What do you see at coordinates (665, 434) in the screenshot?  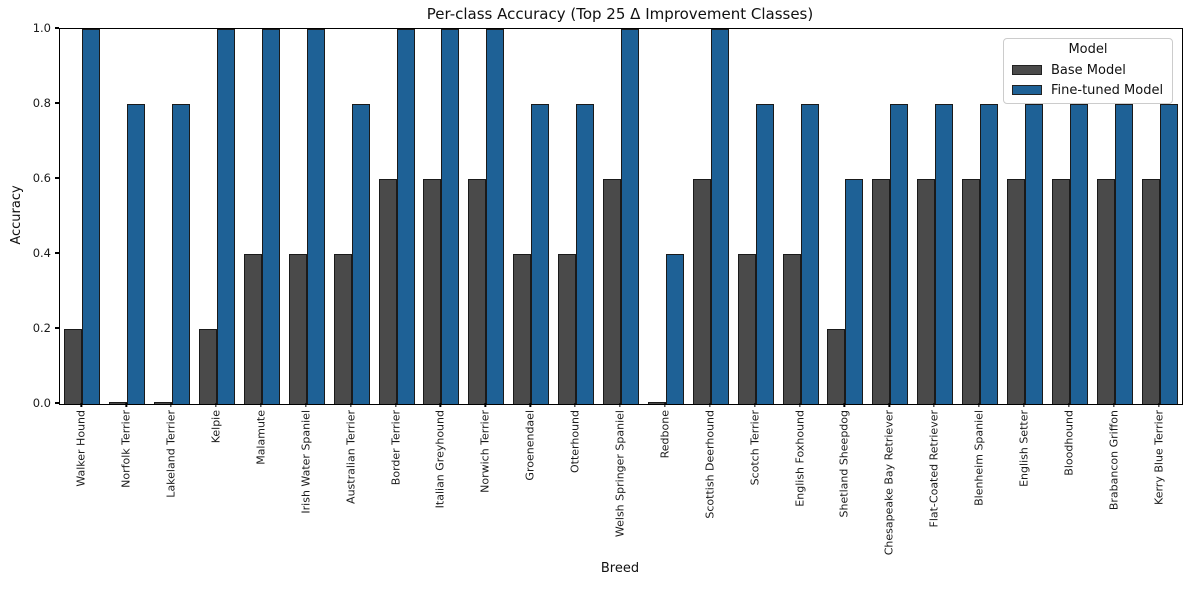 I see `x-tick-label: Redbone` at bounding box center [665, 434].